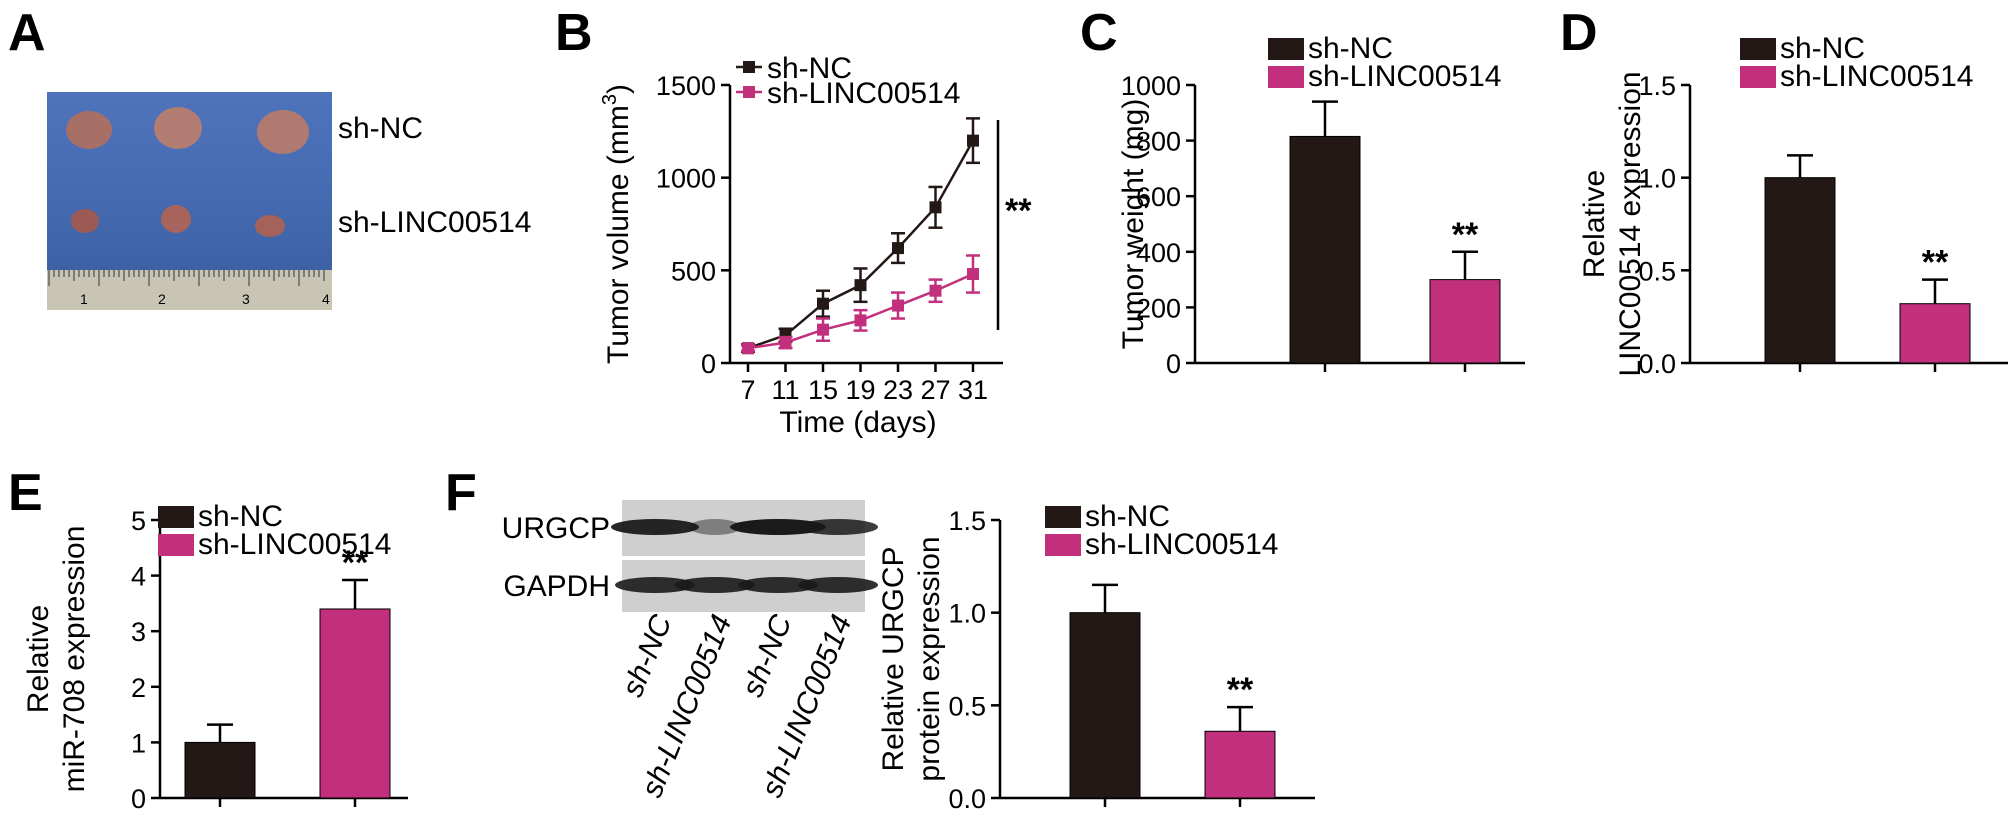  I want to click on legend-marker-sh-nc, so click(749, 67).